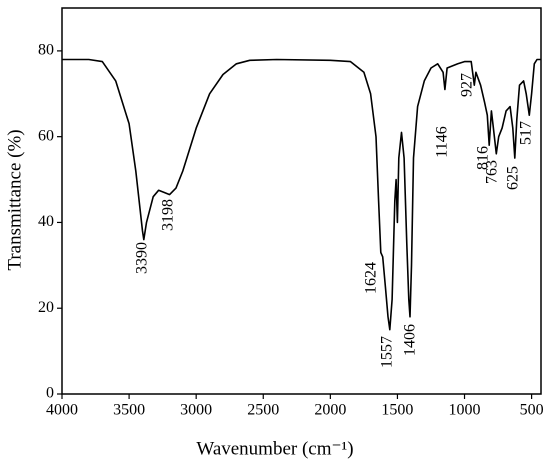 This screenshot has height=470, width=550. Describe the element at coordinates (50, 393) in the screenshot. I see `y-tick-label: 0` at that location.